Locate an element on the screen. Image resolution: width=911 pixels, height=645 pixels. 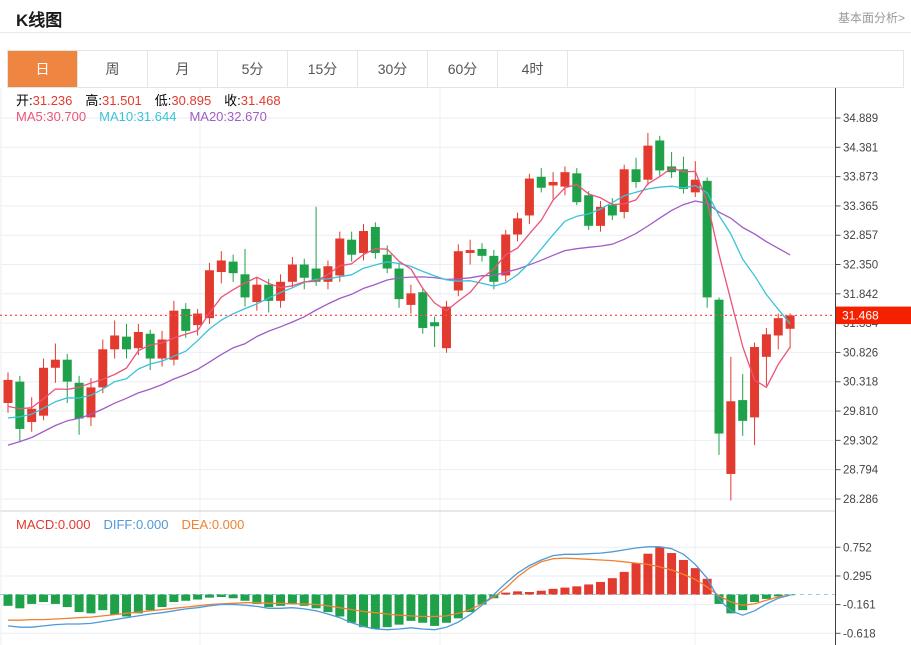
legend-label: MACD: is located at coordinates (37, 524).